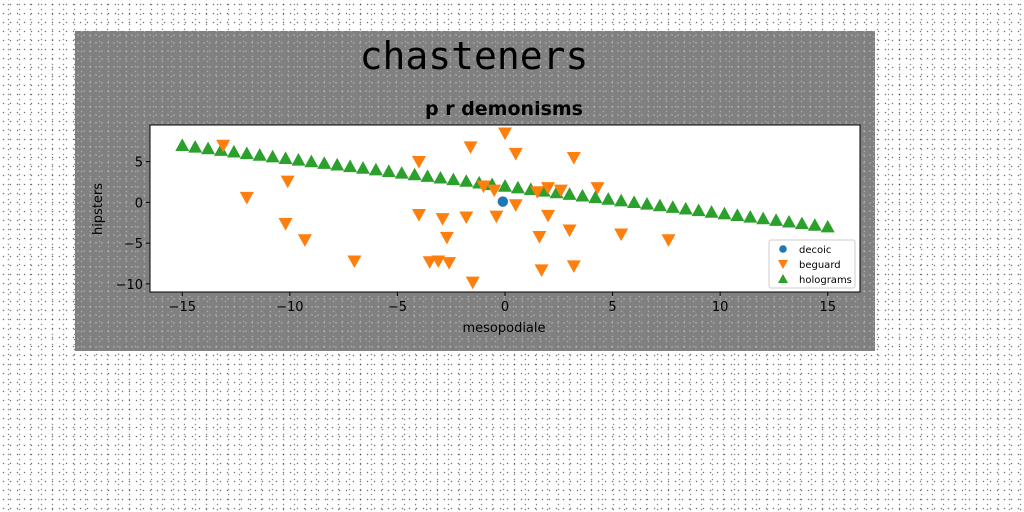  I want to click on series-beguard, so click(446, 208).